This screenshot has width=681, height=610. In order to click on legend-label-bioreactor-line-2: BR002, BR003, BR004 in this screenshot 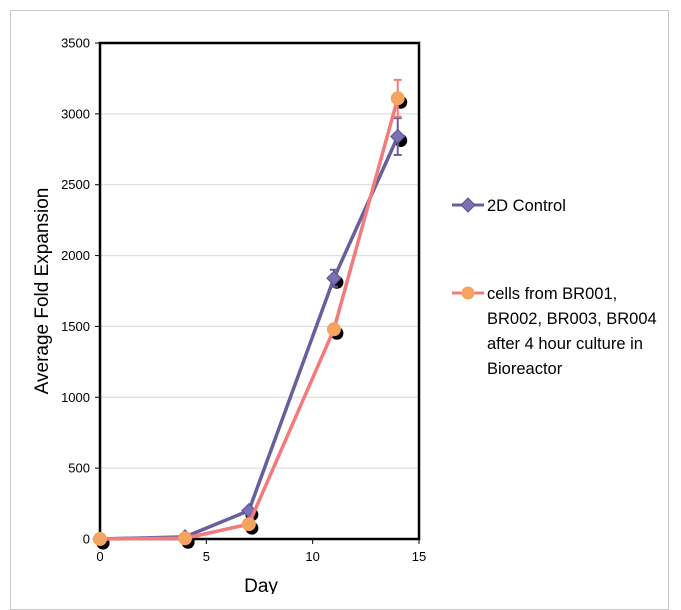, I will do `click(572, 319)`.